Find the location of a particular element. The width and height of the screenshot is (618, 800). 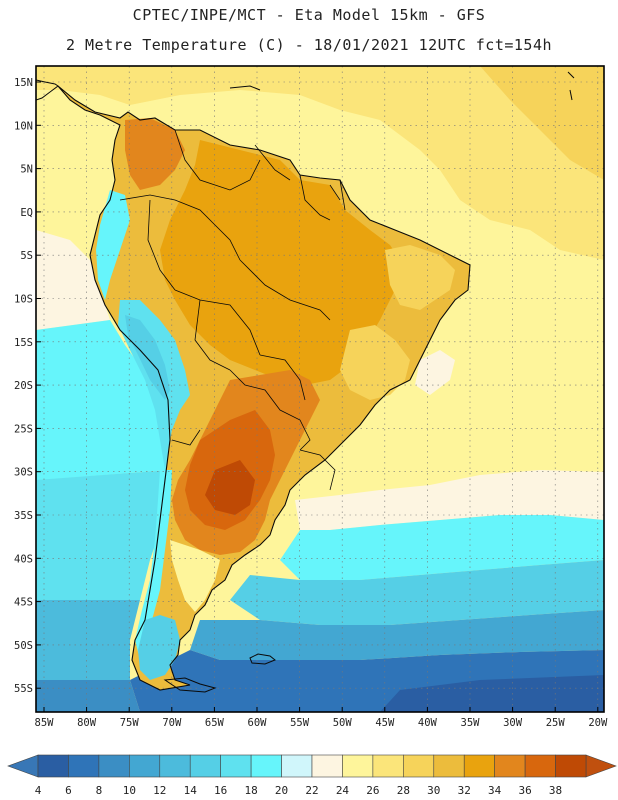

lat-label: 10S is located at coordinates (23, 300).